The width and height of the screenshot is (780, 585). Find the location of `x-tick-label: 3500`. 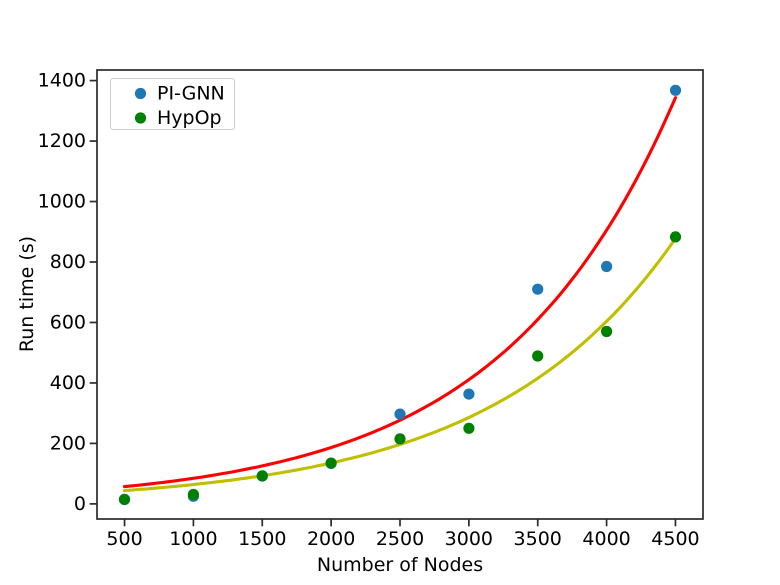

x-tick-label: 3500 is located at coordinates (538, 539).